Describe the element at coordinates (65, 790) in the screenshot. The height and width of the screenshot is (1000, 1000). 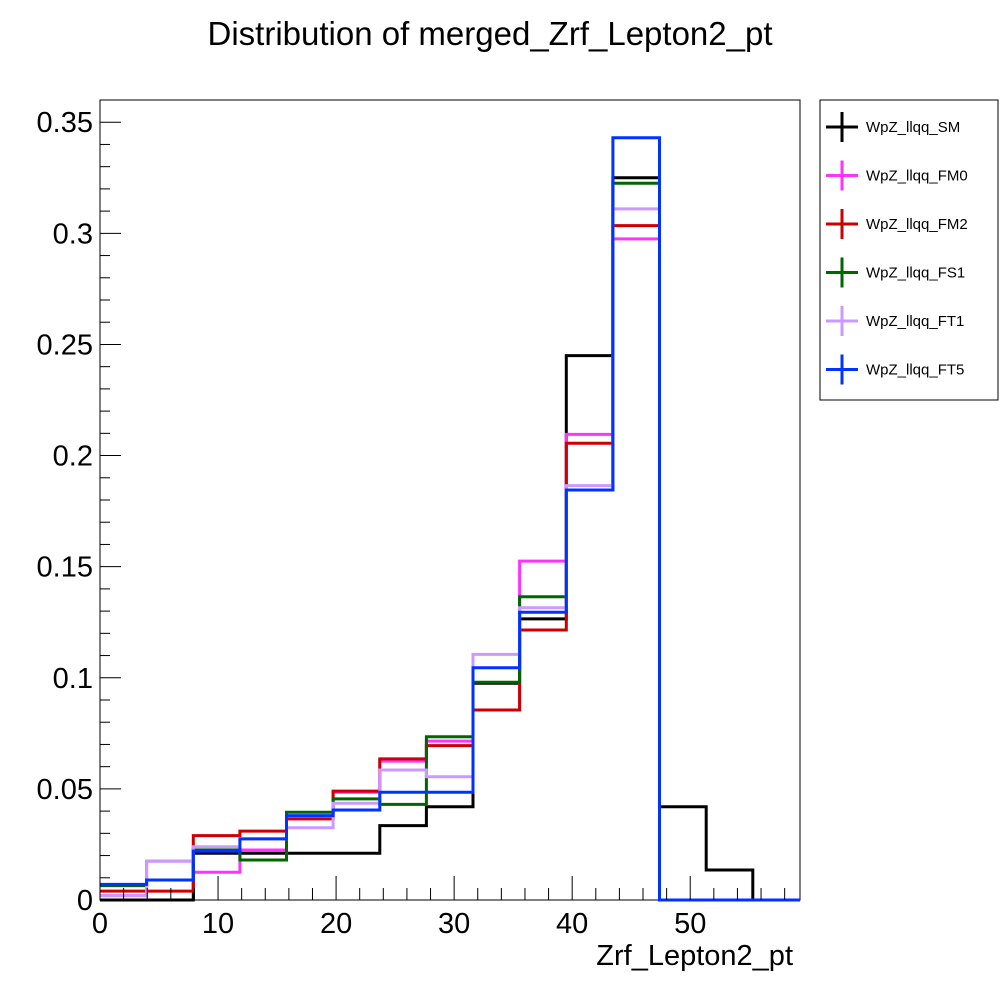
I see `y-tick-label: 0.05` at that location.